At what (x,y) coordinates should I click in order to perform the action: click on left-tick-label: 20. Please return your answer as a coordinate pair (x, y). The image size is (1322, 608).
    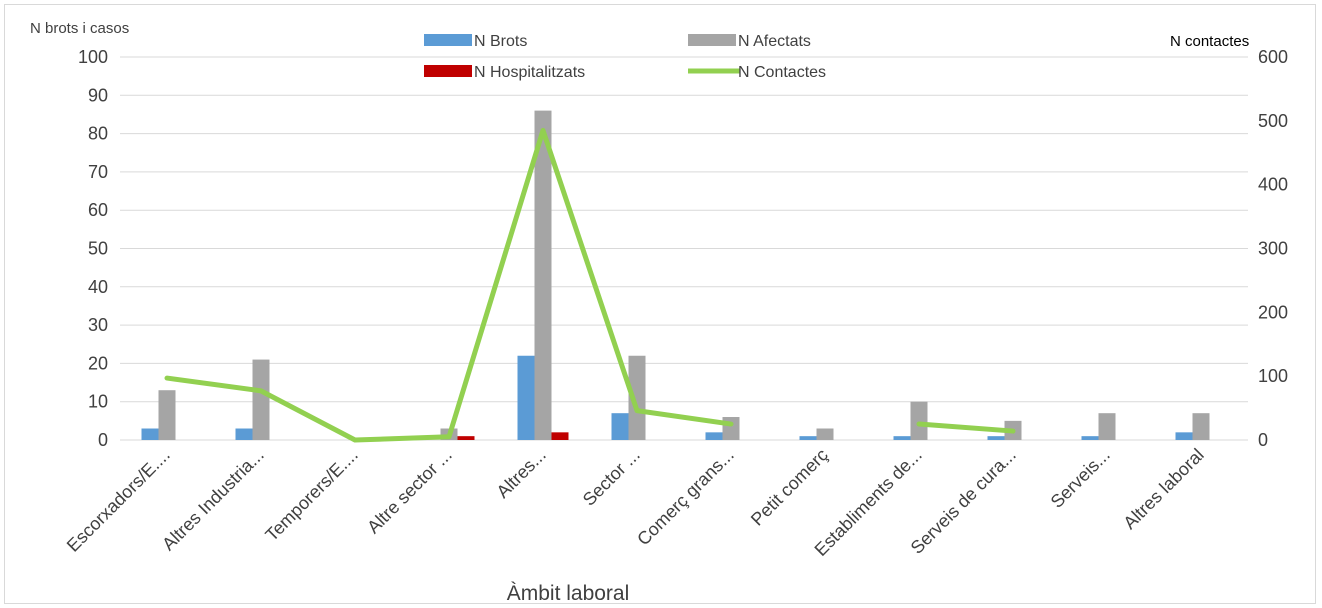
    Looking at the image, I should click on (98, 363).